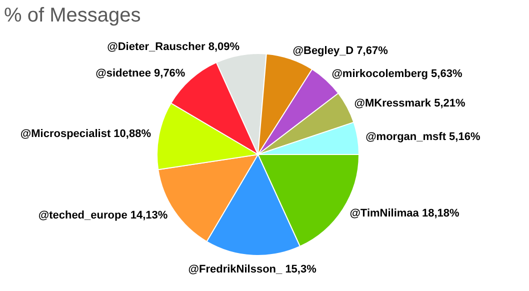  I want to click on slice-label: @MKressmark 5,21%, so click(410, 103).